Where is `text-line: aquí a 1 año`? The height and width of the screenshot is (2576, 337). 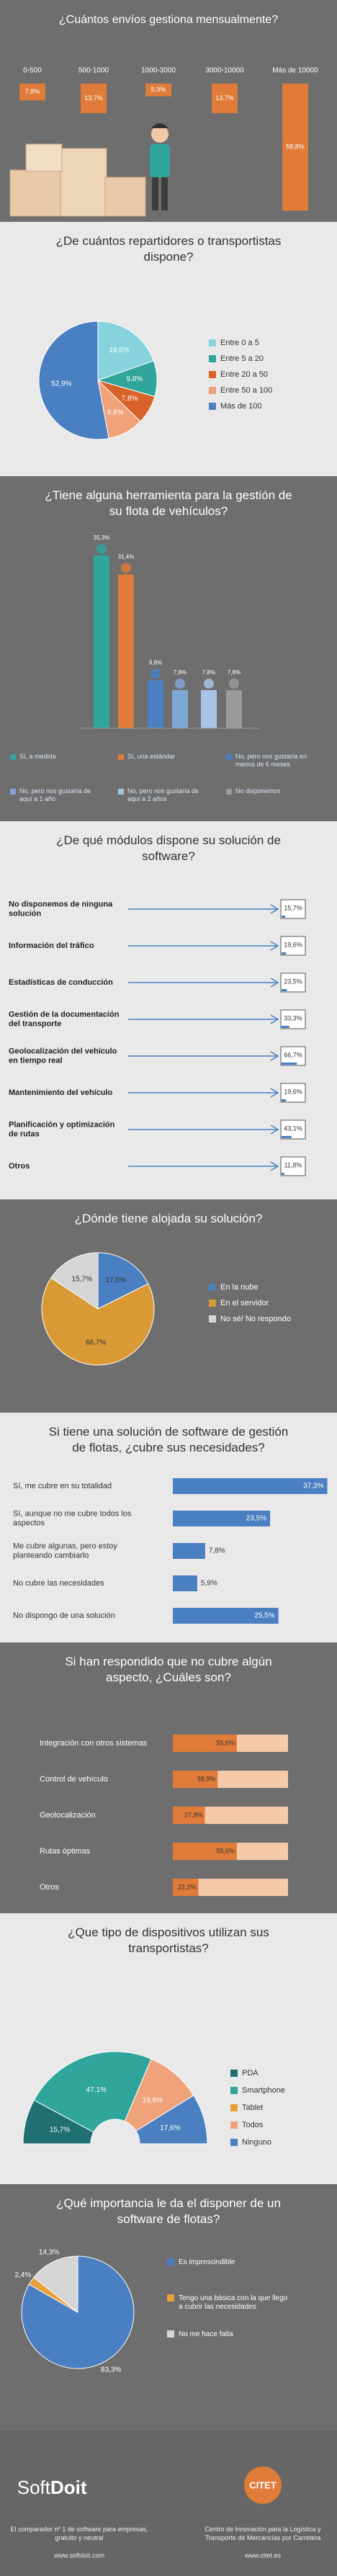
text-line: aquí a 1 año is located at coordinates (37, 798).